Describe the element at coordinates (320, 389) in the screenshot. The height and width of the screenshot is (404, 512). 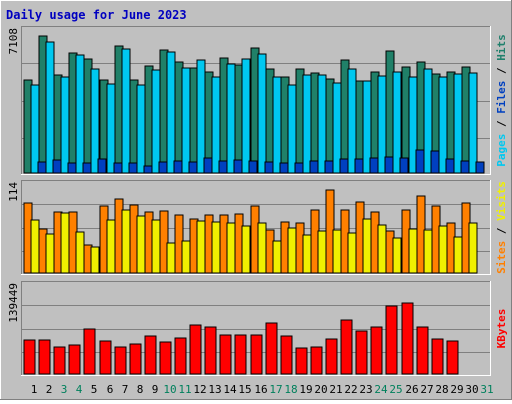
I see `x-tick-label-day-20: 20` at that location.